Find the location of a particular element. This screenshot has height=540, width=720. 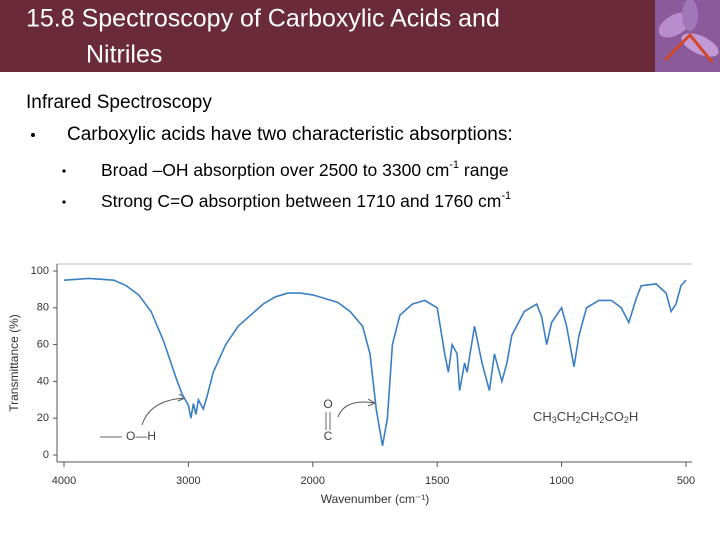

title: Nitriles is located at coordinates (124, 55).